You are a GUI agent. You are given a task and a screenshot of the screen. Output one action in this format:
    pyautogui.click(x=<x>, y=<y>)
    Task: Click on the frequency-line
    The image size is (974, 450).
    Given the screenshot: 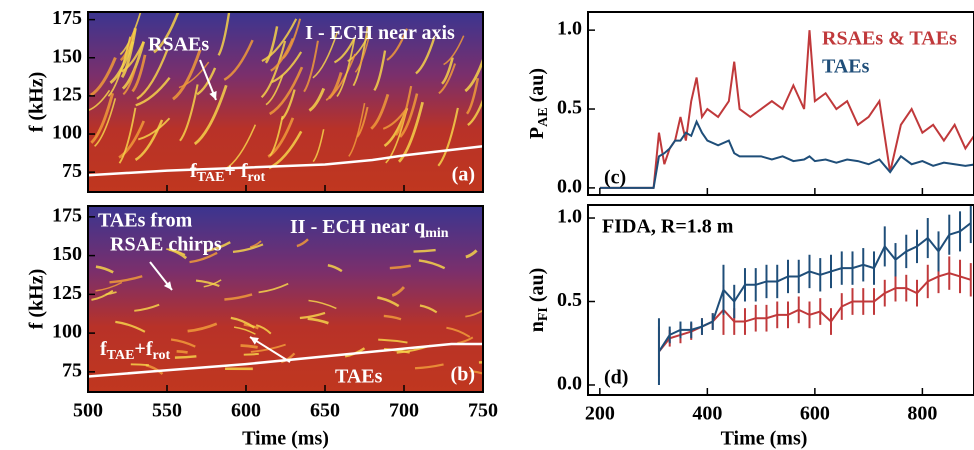 What is the action you would take?
    pyautogui.click(x=285, y=360)
    